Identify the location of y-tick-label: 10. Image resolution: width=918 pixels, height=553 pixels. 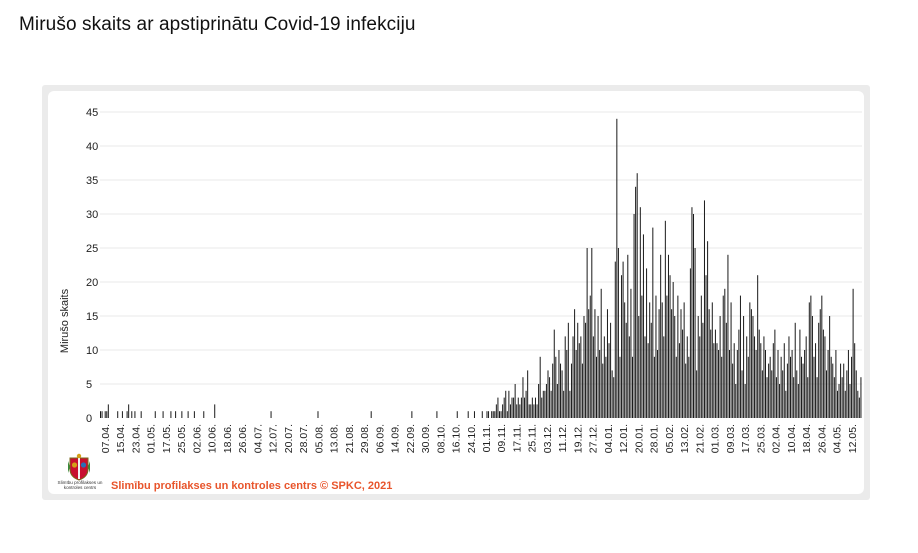
(92, 351).